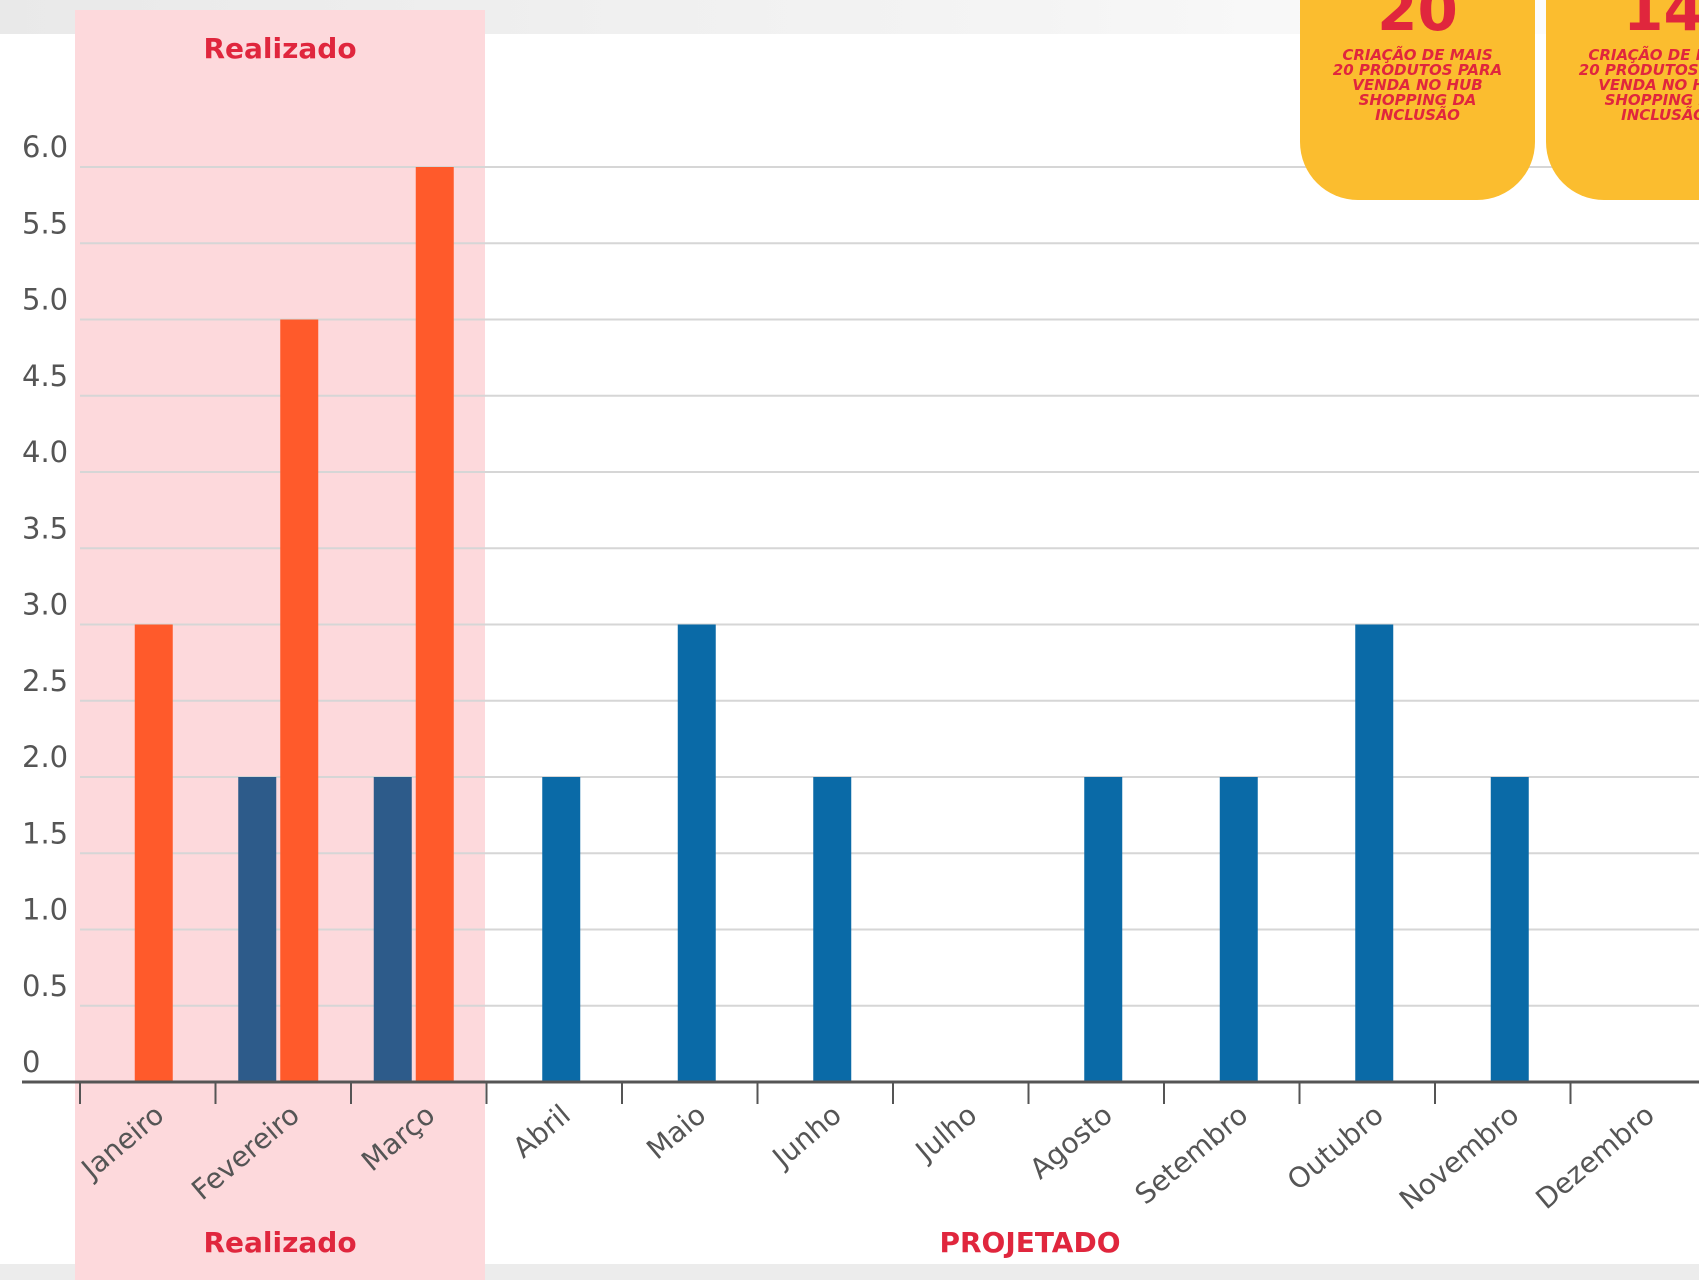 The image size is (1699, 1280). Describe the element at coordinates (1417, 22) in the screenshot. I see `goal-card-1-number: 20` at that location.